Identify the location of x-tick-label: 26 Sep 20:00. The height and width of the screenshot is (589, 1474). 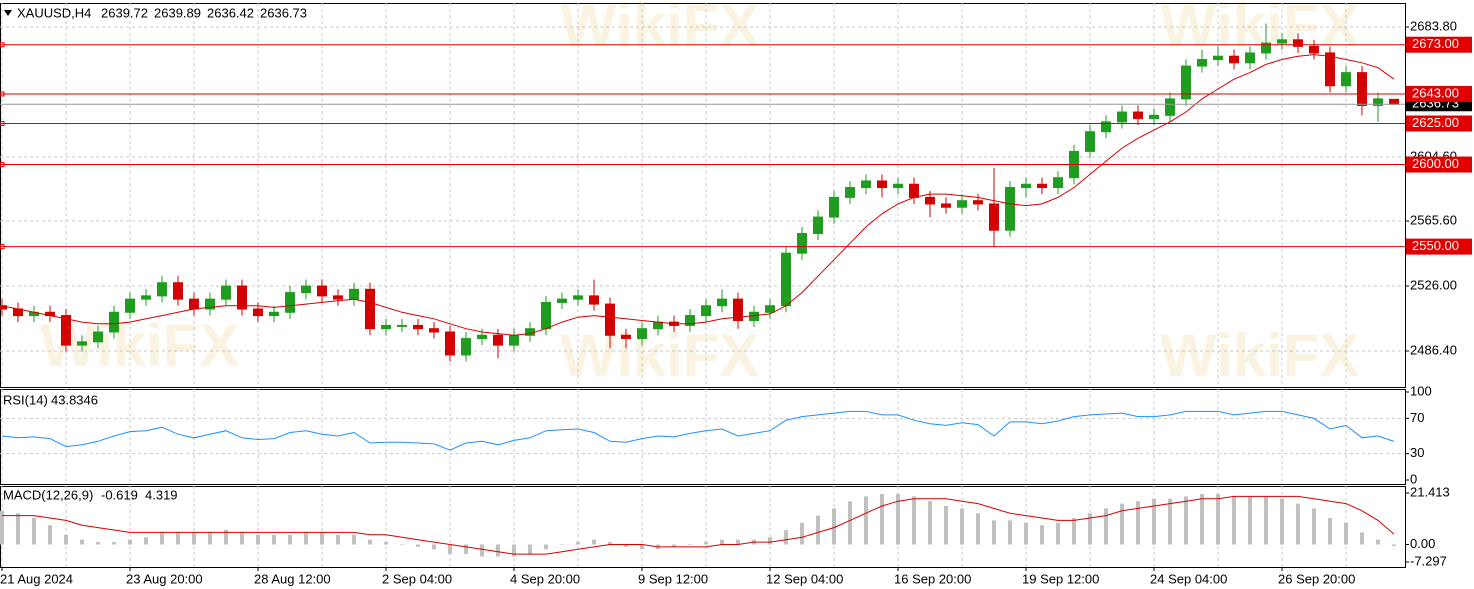
(1316, 578).